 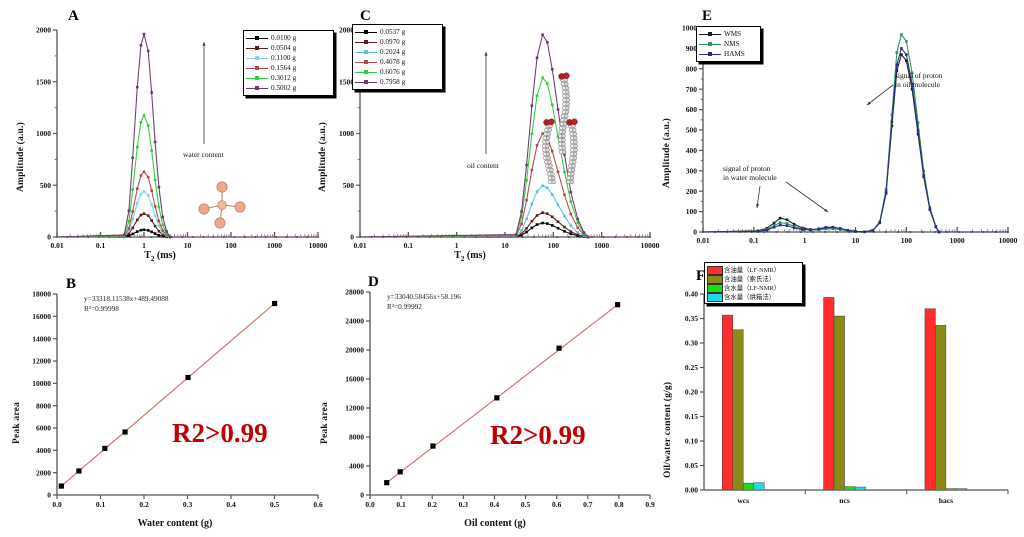 I want to click on legend-item: 0.4078 g, so click(x=397, y=62).